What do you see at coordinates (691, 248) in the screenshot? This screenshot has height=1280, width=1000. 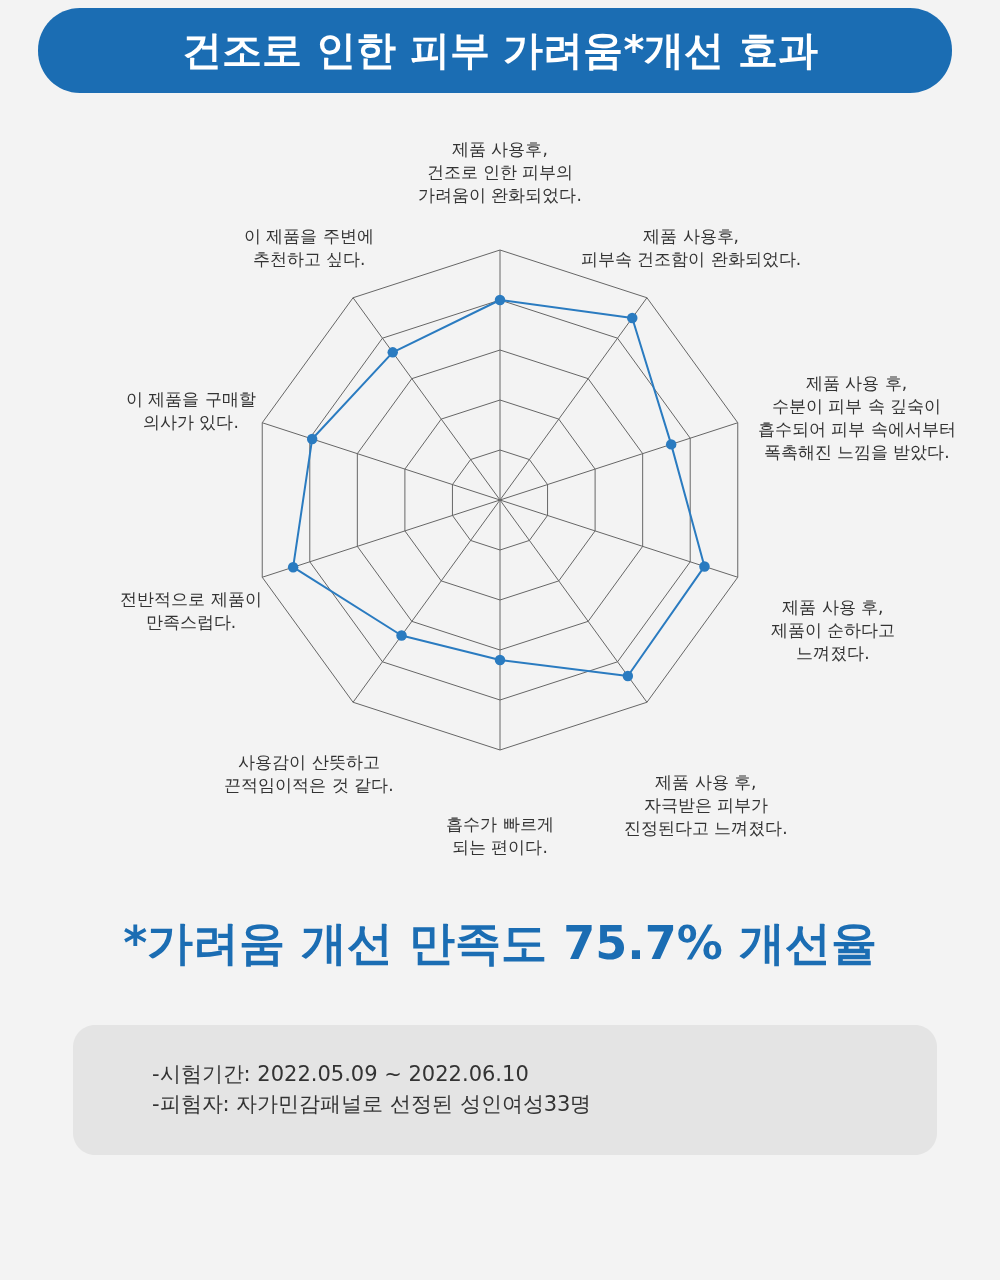 I see `spoke-label: 제품 사용후, 피부속 건조함이 완화되었다.` at bounding box center [691, 248].